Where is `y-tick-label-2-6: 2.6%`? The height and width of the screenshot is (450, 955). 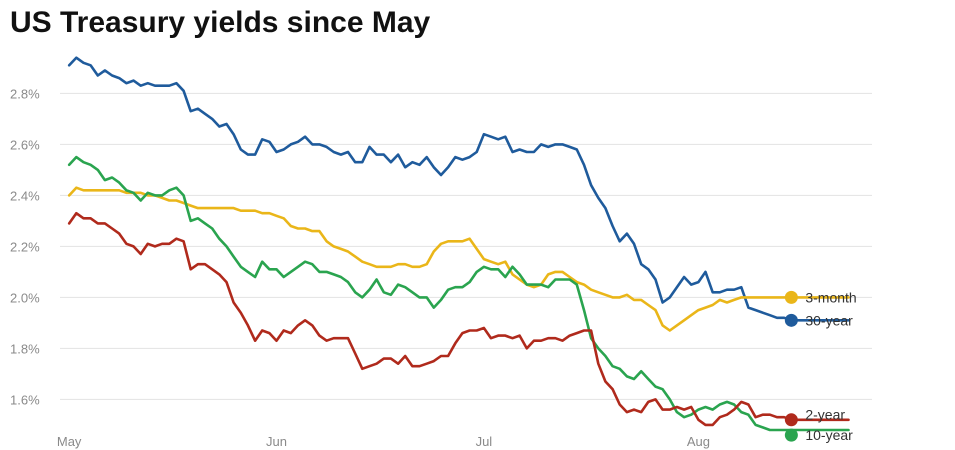 y-tick-label-2-6: 2.6% is located at coordinates (25, 144).